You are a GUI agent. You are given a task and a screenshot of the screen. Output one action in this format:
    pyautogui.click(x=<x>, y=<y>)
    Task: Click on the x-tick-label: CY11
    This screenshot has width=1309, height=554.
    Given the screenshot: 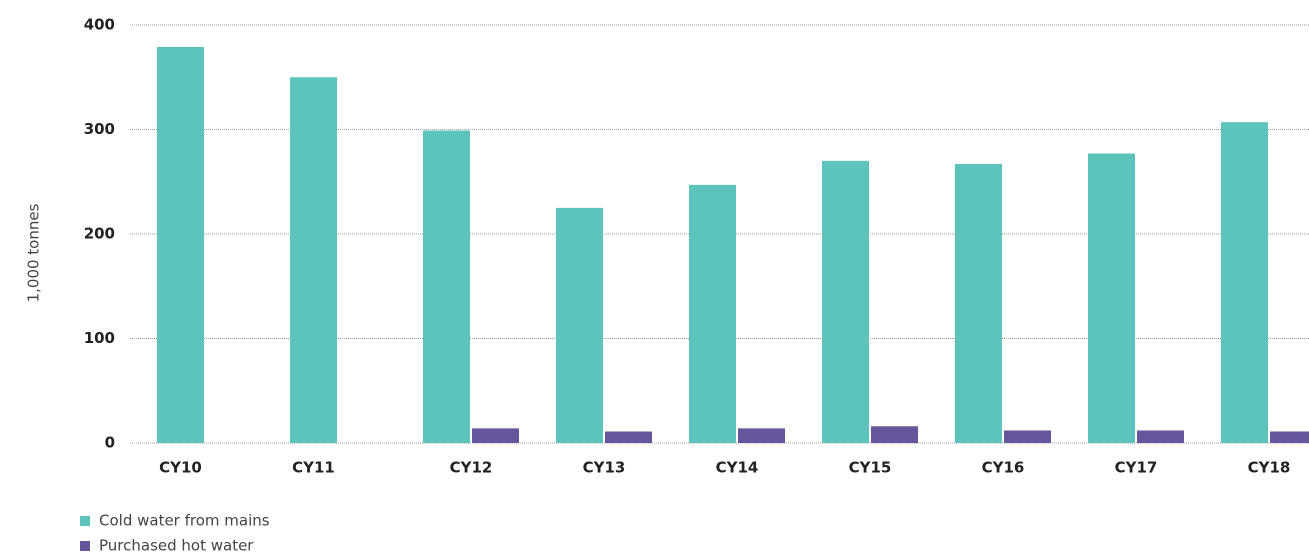 What is the action you would take?
    pyautogui.click(x=313, y=468)
    